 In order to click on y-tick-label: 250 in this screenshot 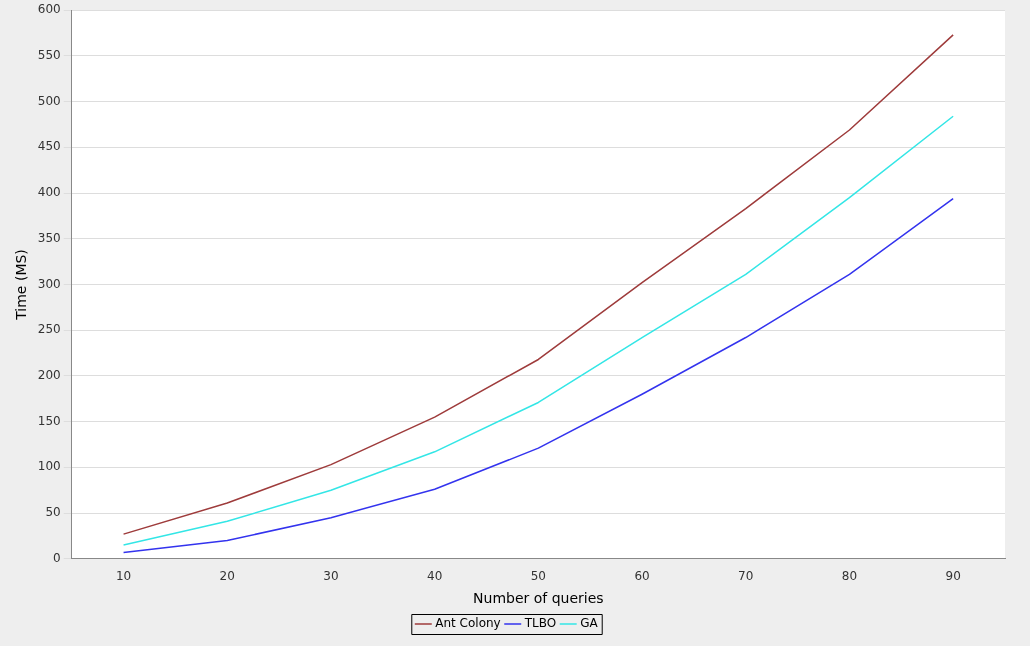, I will do `click(49, 329)`.